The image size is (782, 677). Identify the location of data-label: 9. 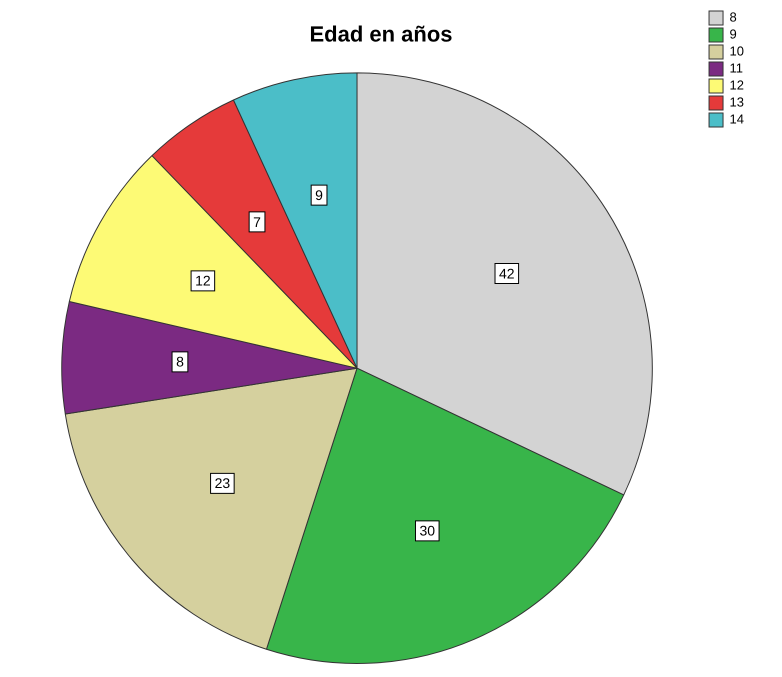
(319, 194).